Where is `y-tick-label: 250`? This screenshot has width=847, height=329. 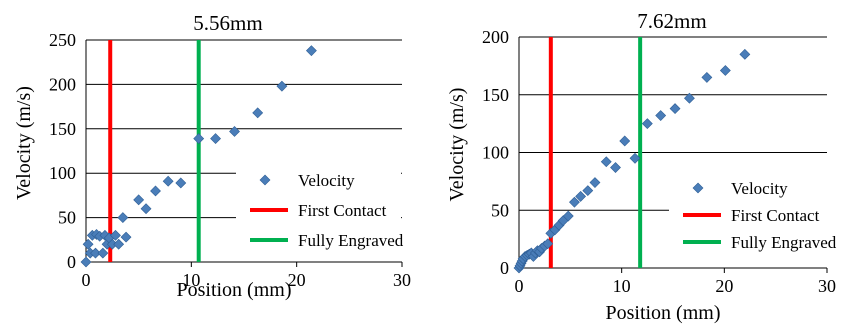
y-tick-label: 250 is located at coordinates (62, 40).